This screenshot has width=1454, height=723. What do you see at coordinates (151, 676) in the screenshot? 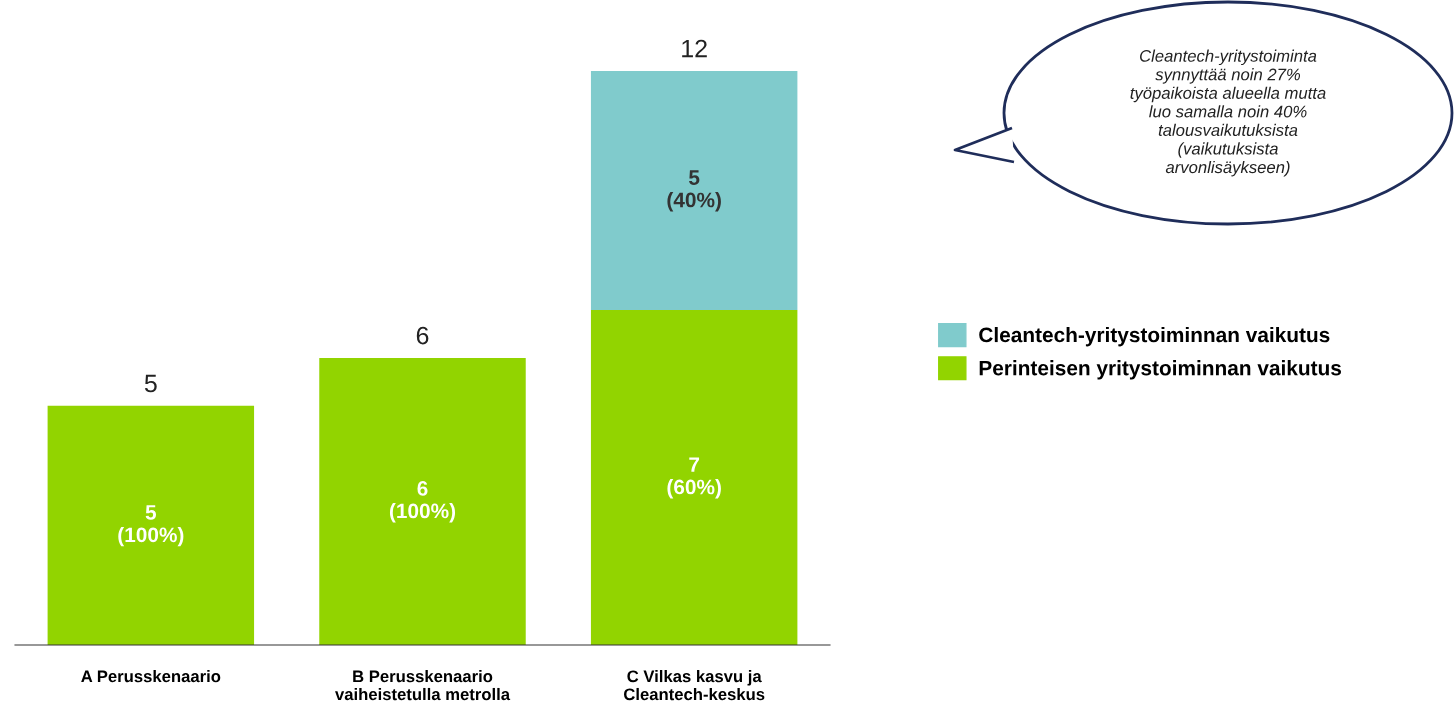
I see `x-tick-label: A Perusskenaario` at bounding box center [151, 676].